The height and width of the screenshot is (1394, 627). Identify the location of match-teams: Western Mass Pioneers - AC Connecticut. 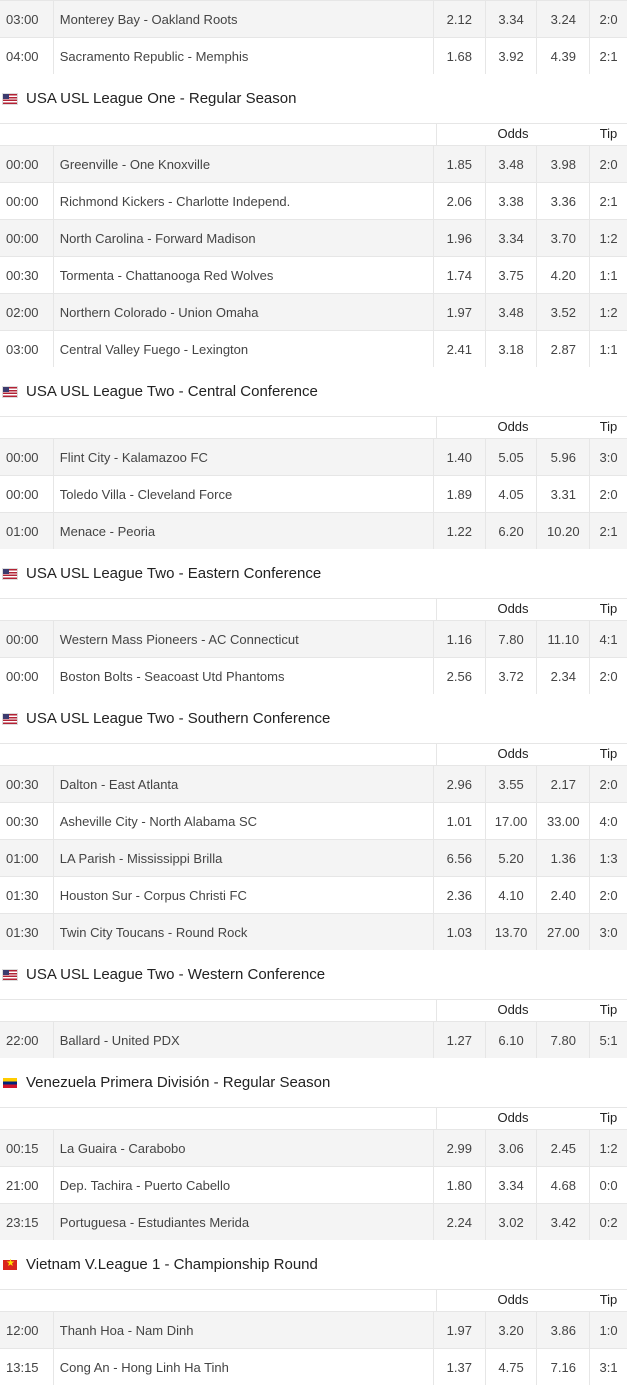
(244, 639).